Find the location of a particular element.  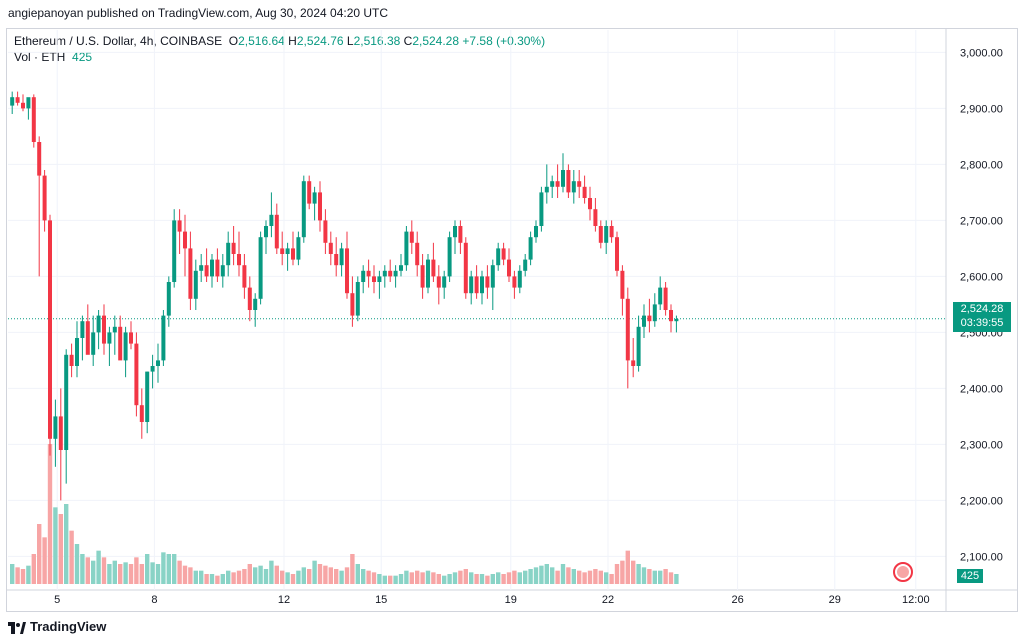

x-tick-label: 19 is located at coordinates (511, 600).